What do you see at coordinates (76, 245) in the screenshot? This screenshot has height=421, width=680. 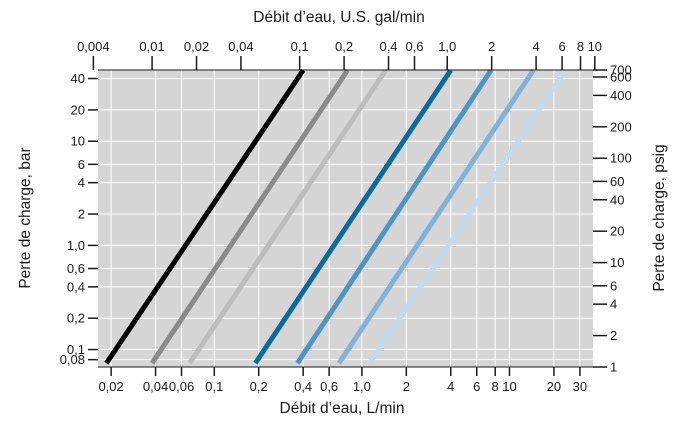 I see `left-tick-label: 1,0` at bounding box center [76, 245].